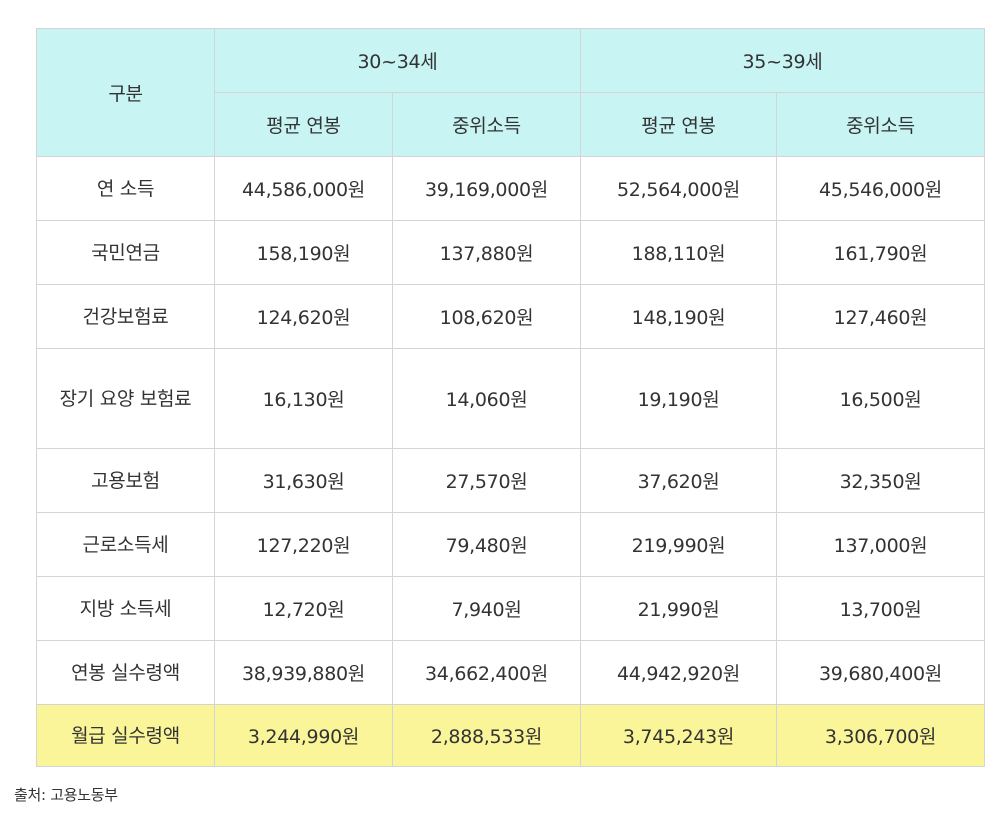 The width and height of the screenshot is (1000, 827). What do you see at coordinates (125, 92) in the screenshot?
I see `corner-header: 구분` at bounding box center [125, 92].